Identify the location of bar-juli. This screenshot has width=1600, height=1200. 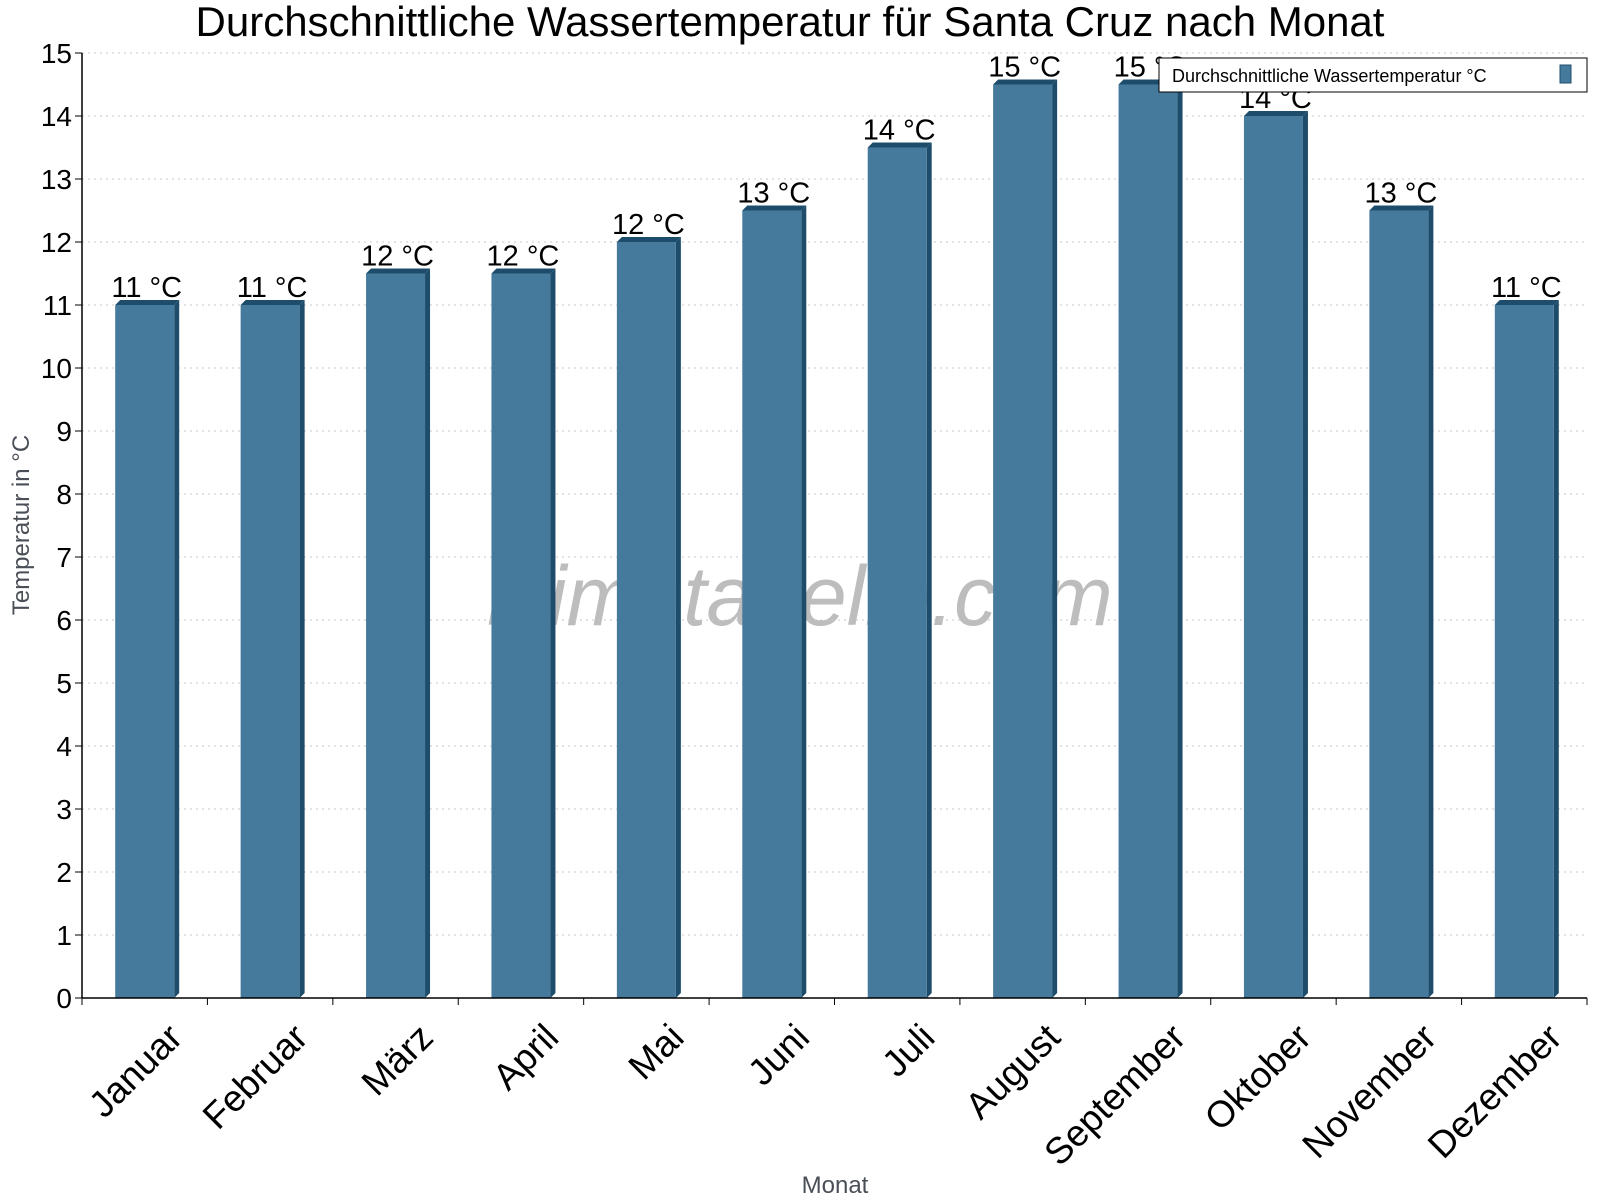
(899, 570).